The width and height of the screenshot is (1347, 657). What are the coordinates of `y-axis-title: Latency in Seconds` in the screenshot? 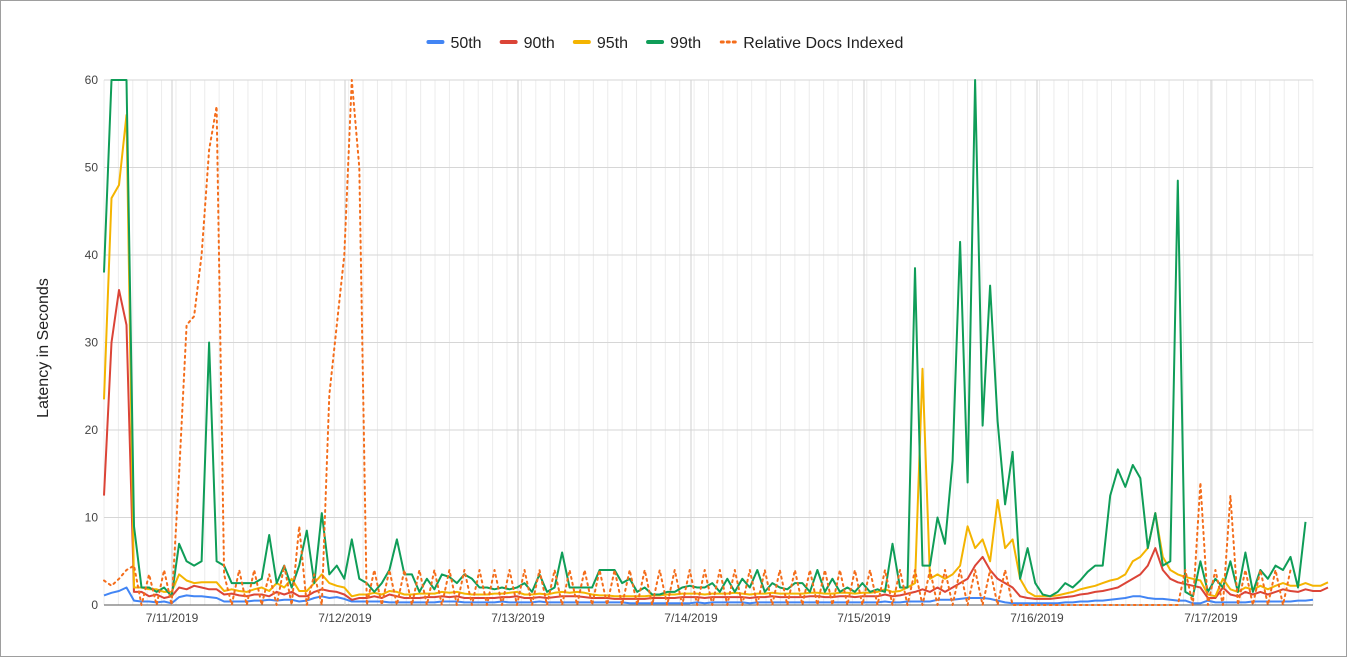 It's located at (43, 348).